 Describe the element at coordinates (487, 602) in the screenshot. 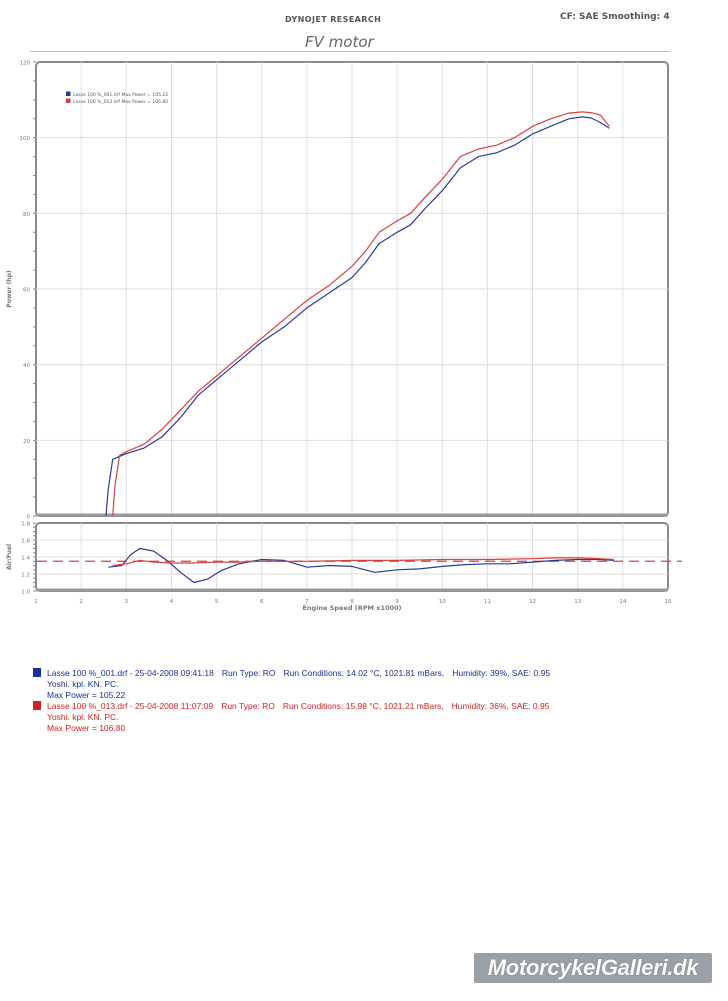

I see `x-tick-label: 11` at that location.